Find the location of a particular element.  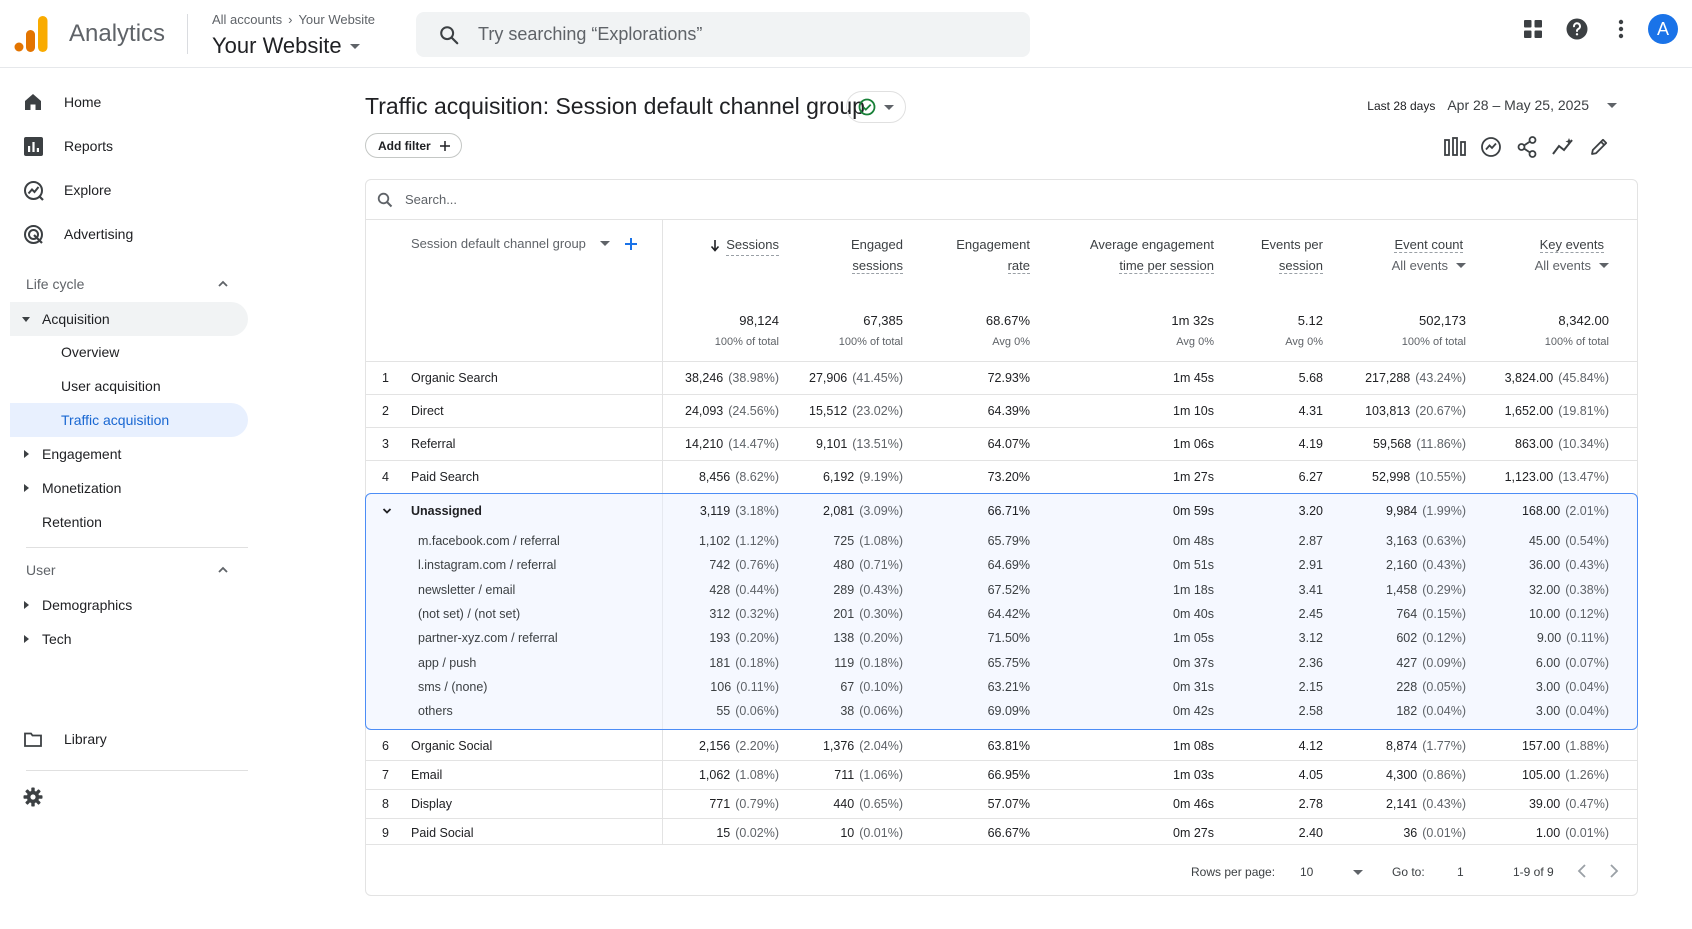

sidebar-item-reports: Reports is located at coordinates (125, 146).